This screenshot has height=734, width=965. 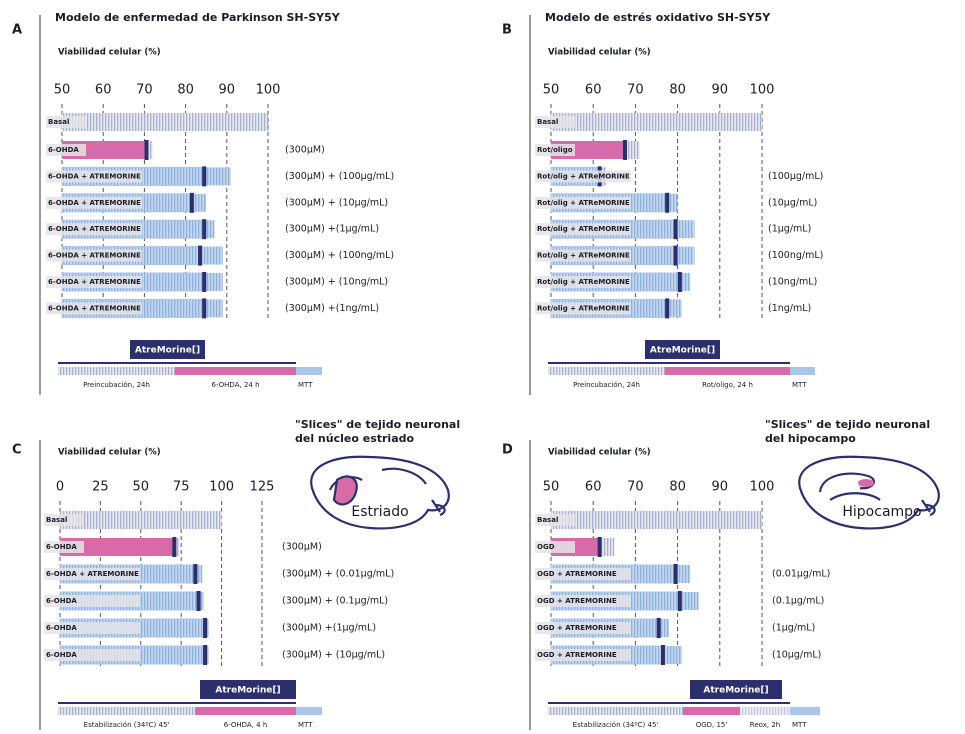 I want to click on condition-label: (10µg/mL), so click(x=792, y=202).